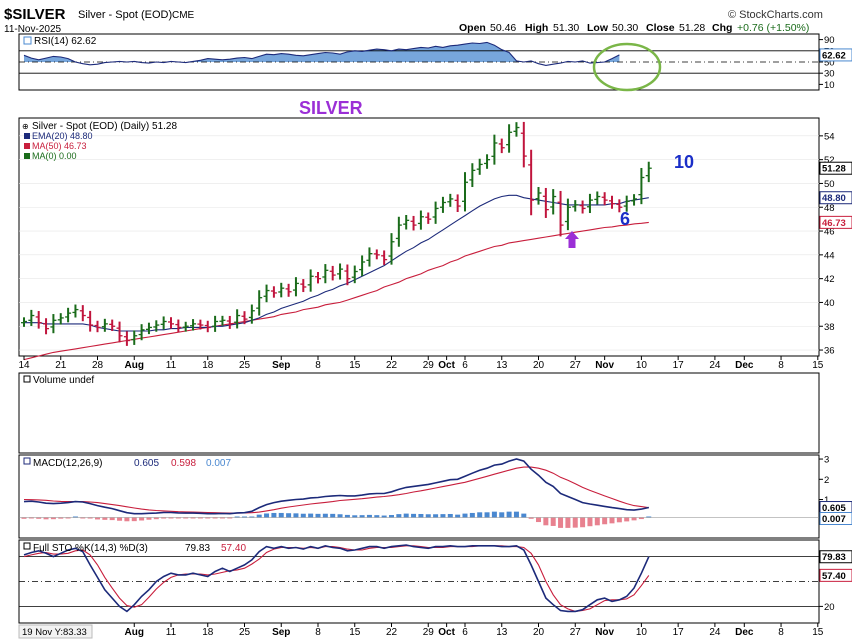  Describe the element at coordinates (829, 208) in the screenshot. I see `price-axis-tick-label: 48` at that location.